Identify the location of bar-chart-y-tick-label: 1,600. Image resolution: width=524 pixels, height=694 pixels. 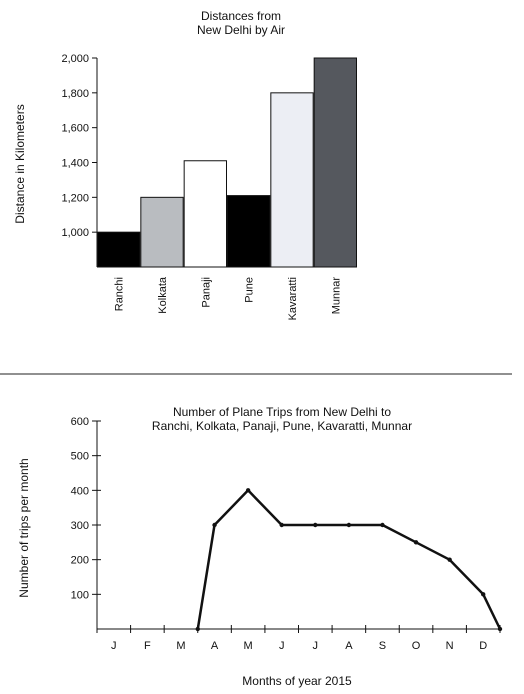
(75, 129).